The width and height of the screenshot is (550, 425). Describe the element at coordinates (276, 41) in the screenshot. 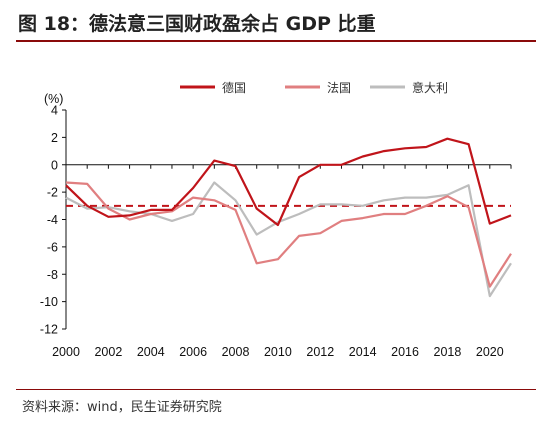

I see `title-divider` at that location.